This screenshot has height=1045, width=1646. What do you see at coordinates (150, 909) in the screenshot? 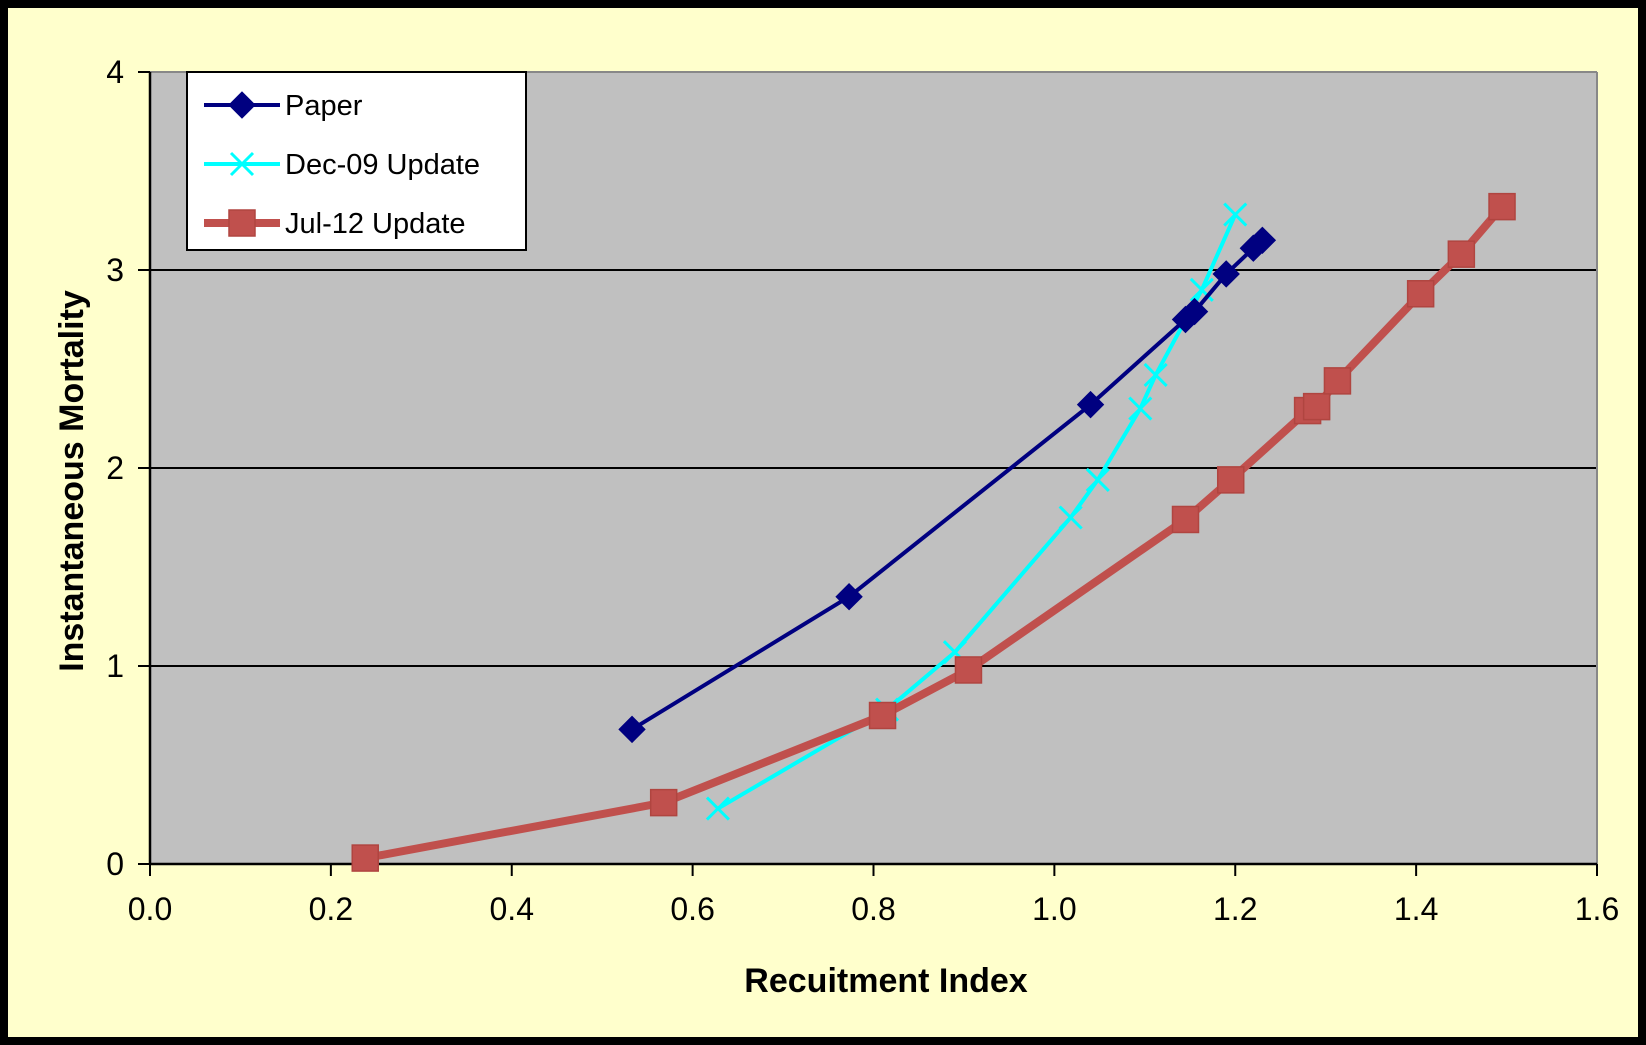
I see `x-tick-label: 0.0` at bounding box center [150, 909].